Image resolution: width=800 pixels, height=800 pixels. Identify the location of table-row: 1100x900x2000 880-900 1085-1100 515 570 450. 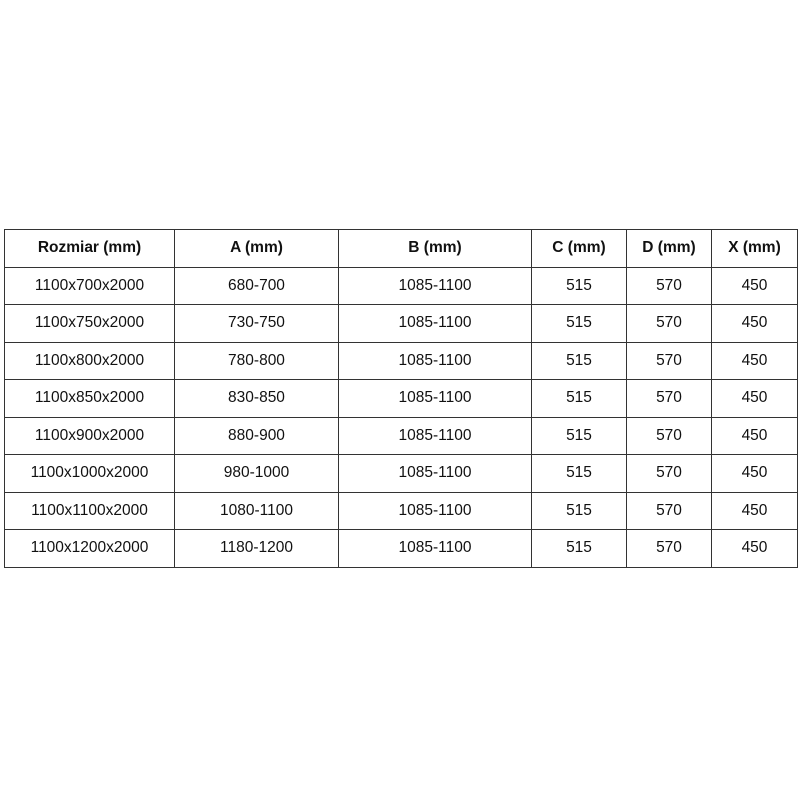
(401, 435).